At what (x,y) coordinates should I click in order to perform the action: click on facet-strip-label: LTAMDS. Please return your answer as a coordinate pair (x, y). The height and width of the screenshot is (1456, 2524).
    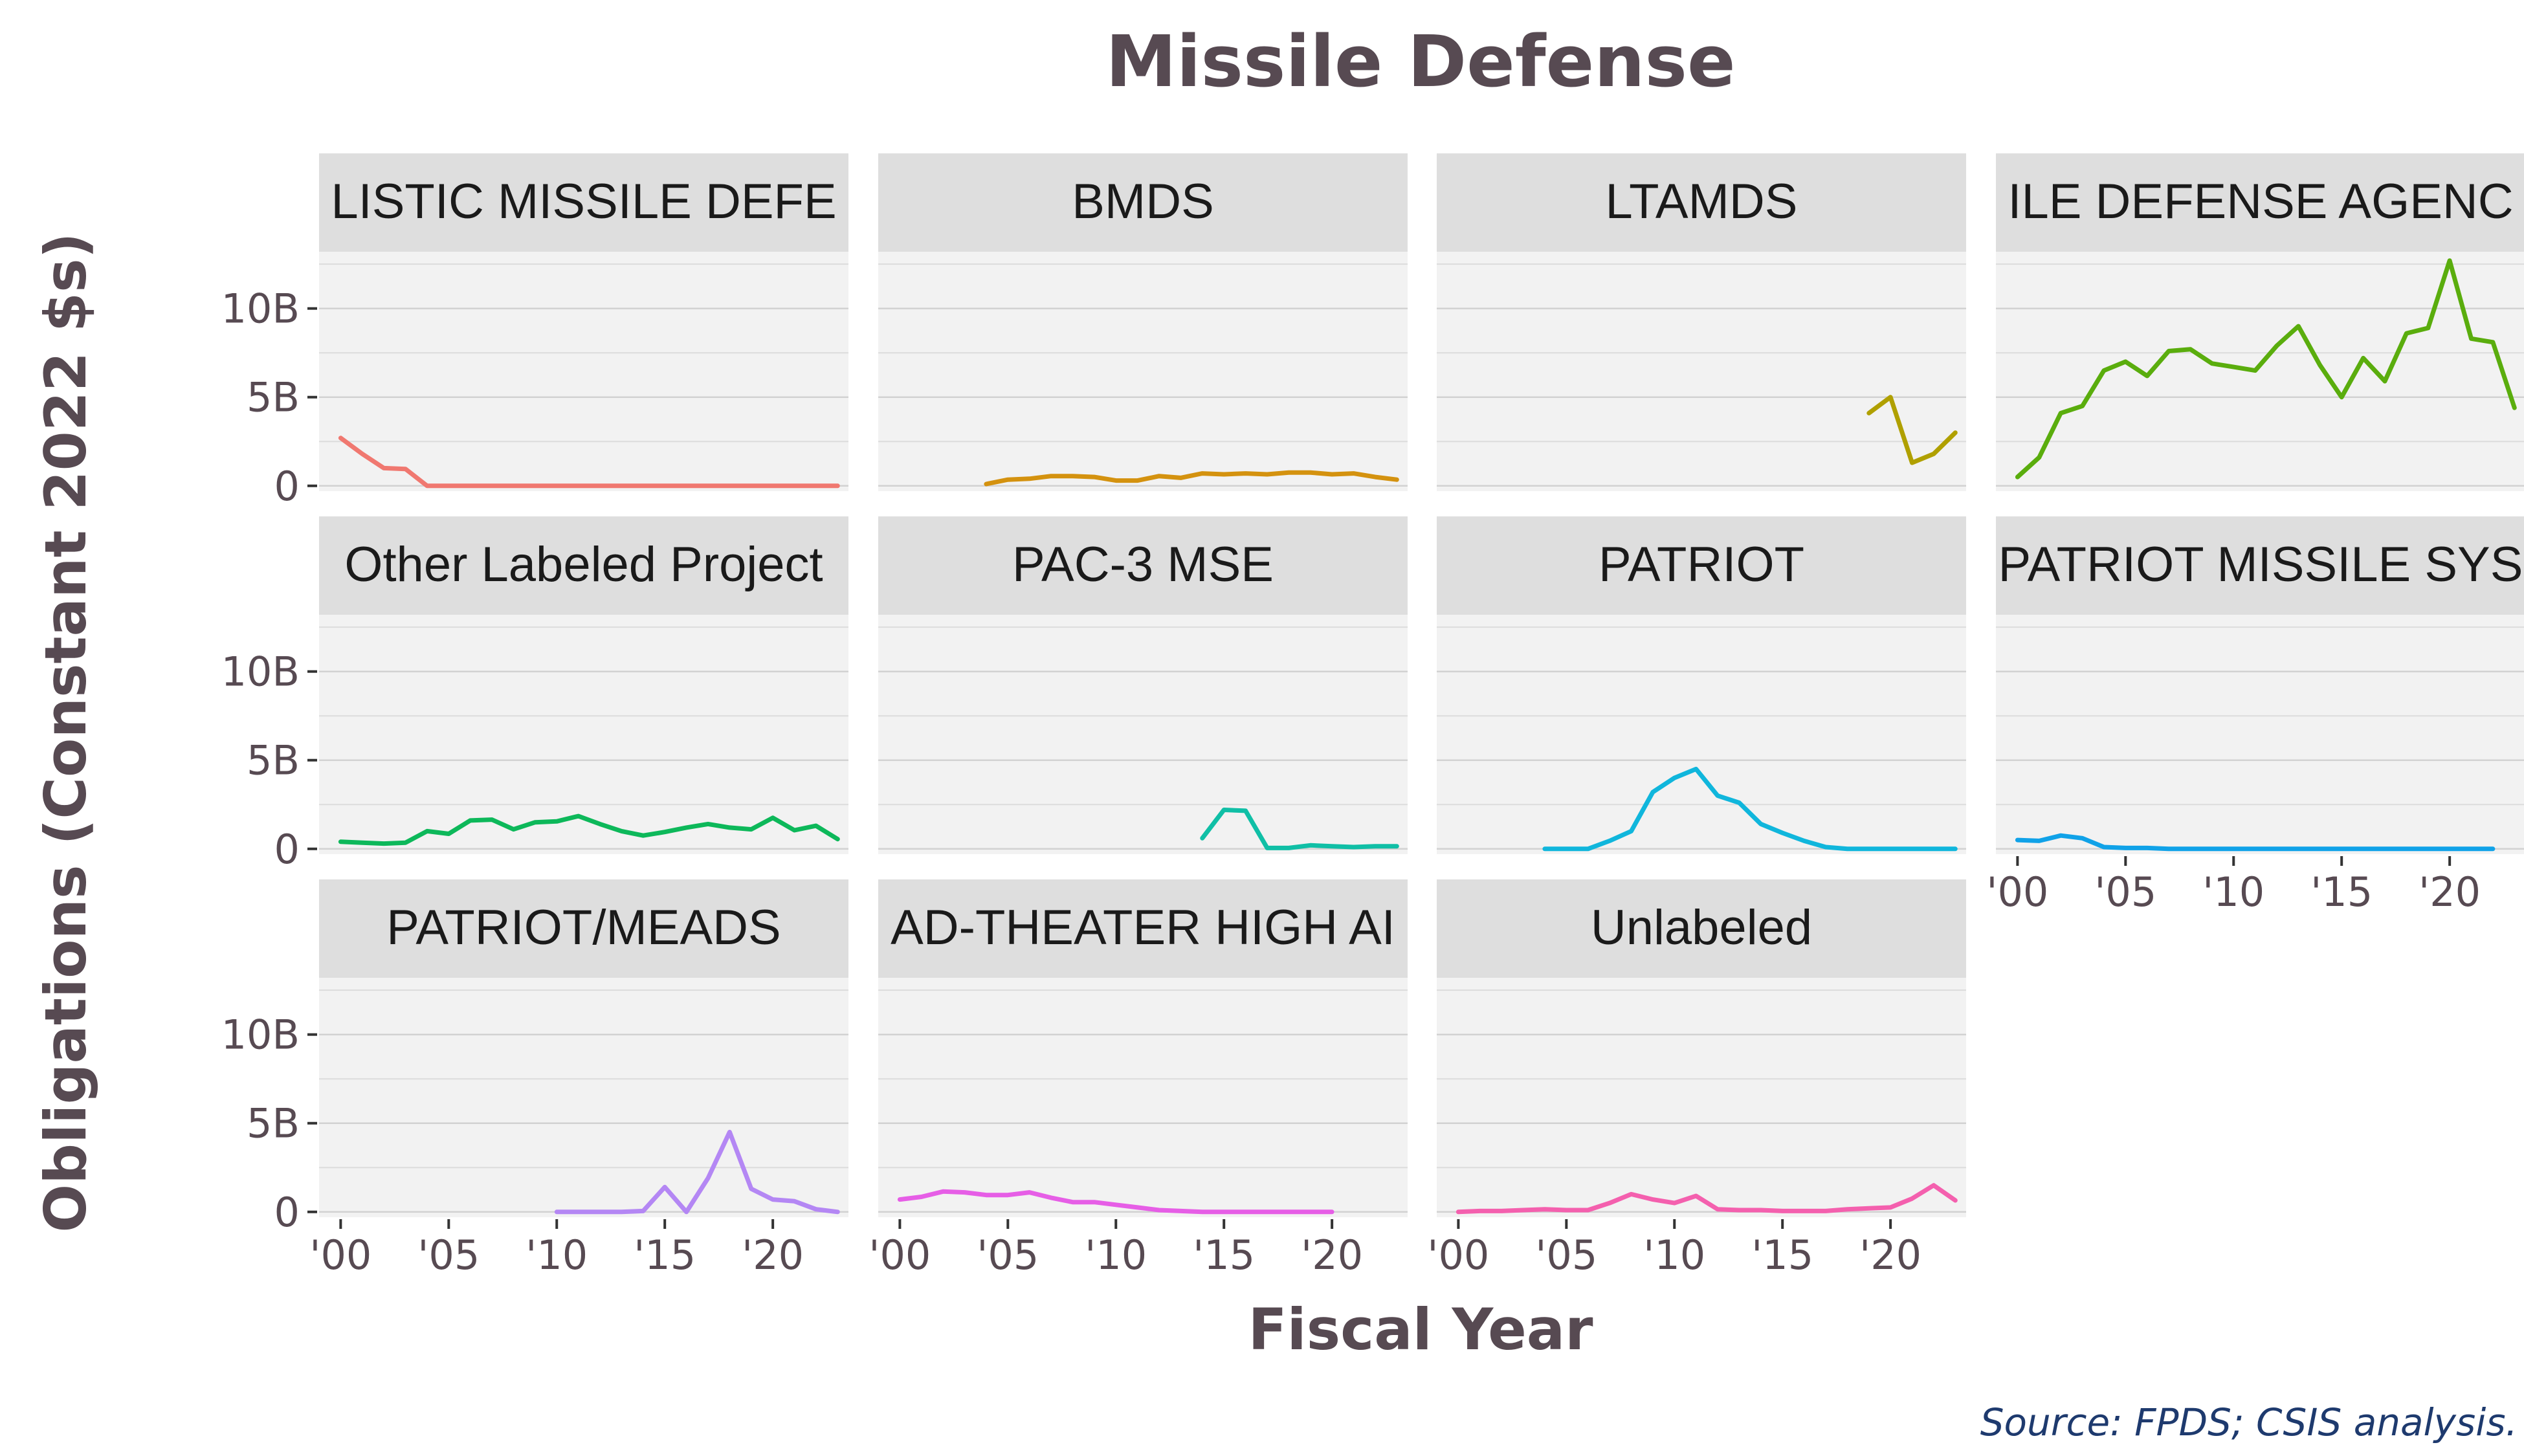
    Looking at the image, I should click on (1702, 202).